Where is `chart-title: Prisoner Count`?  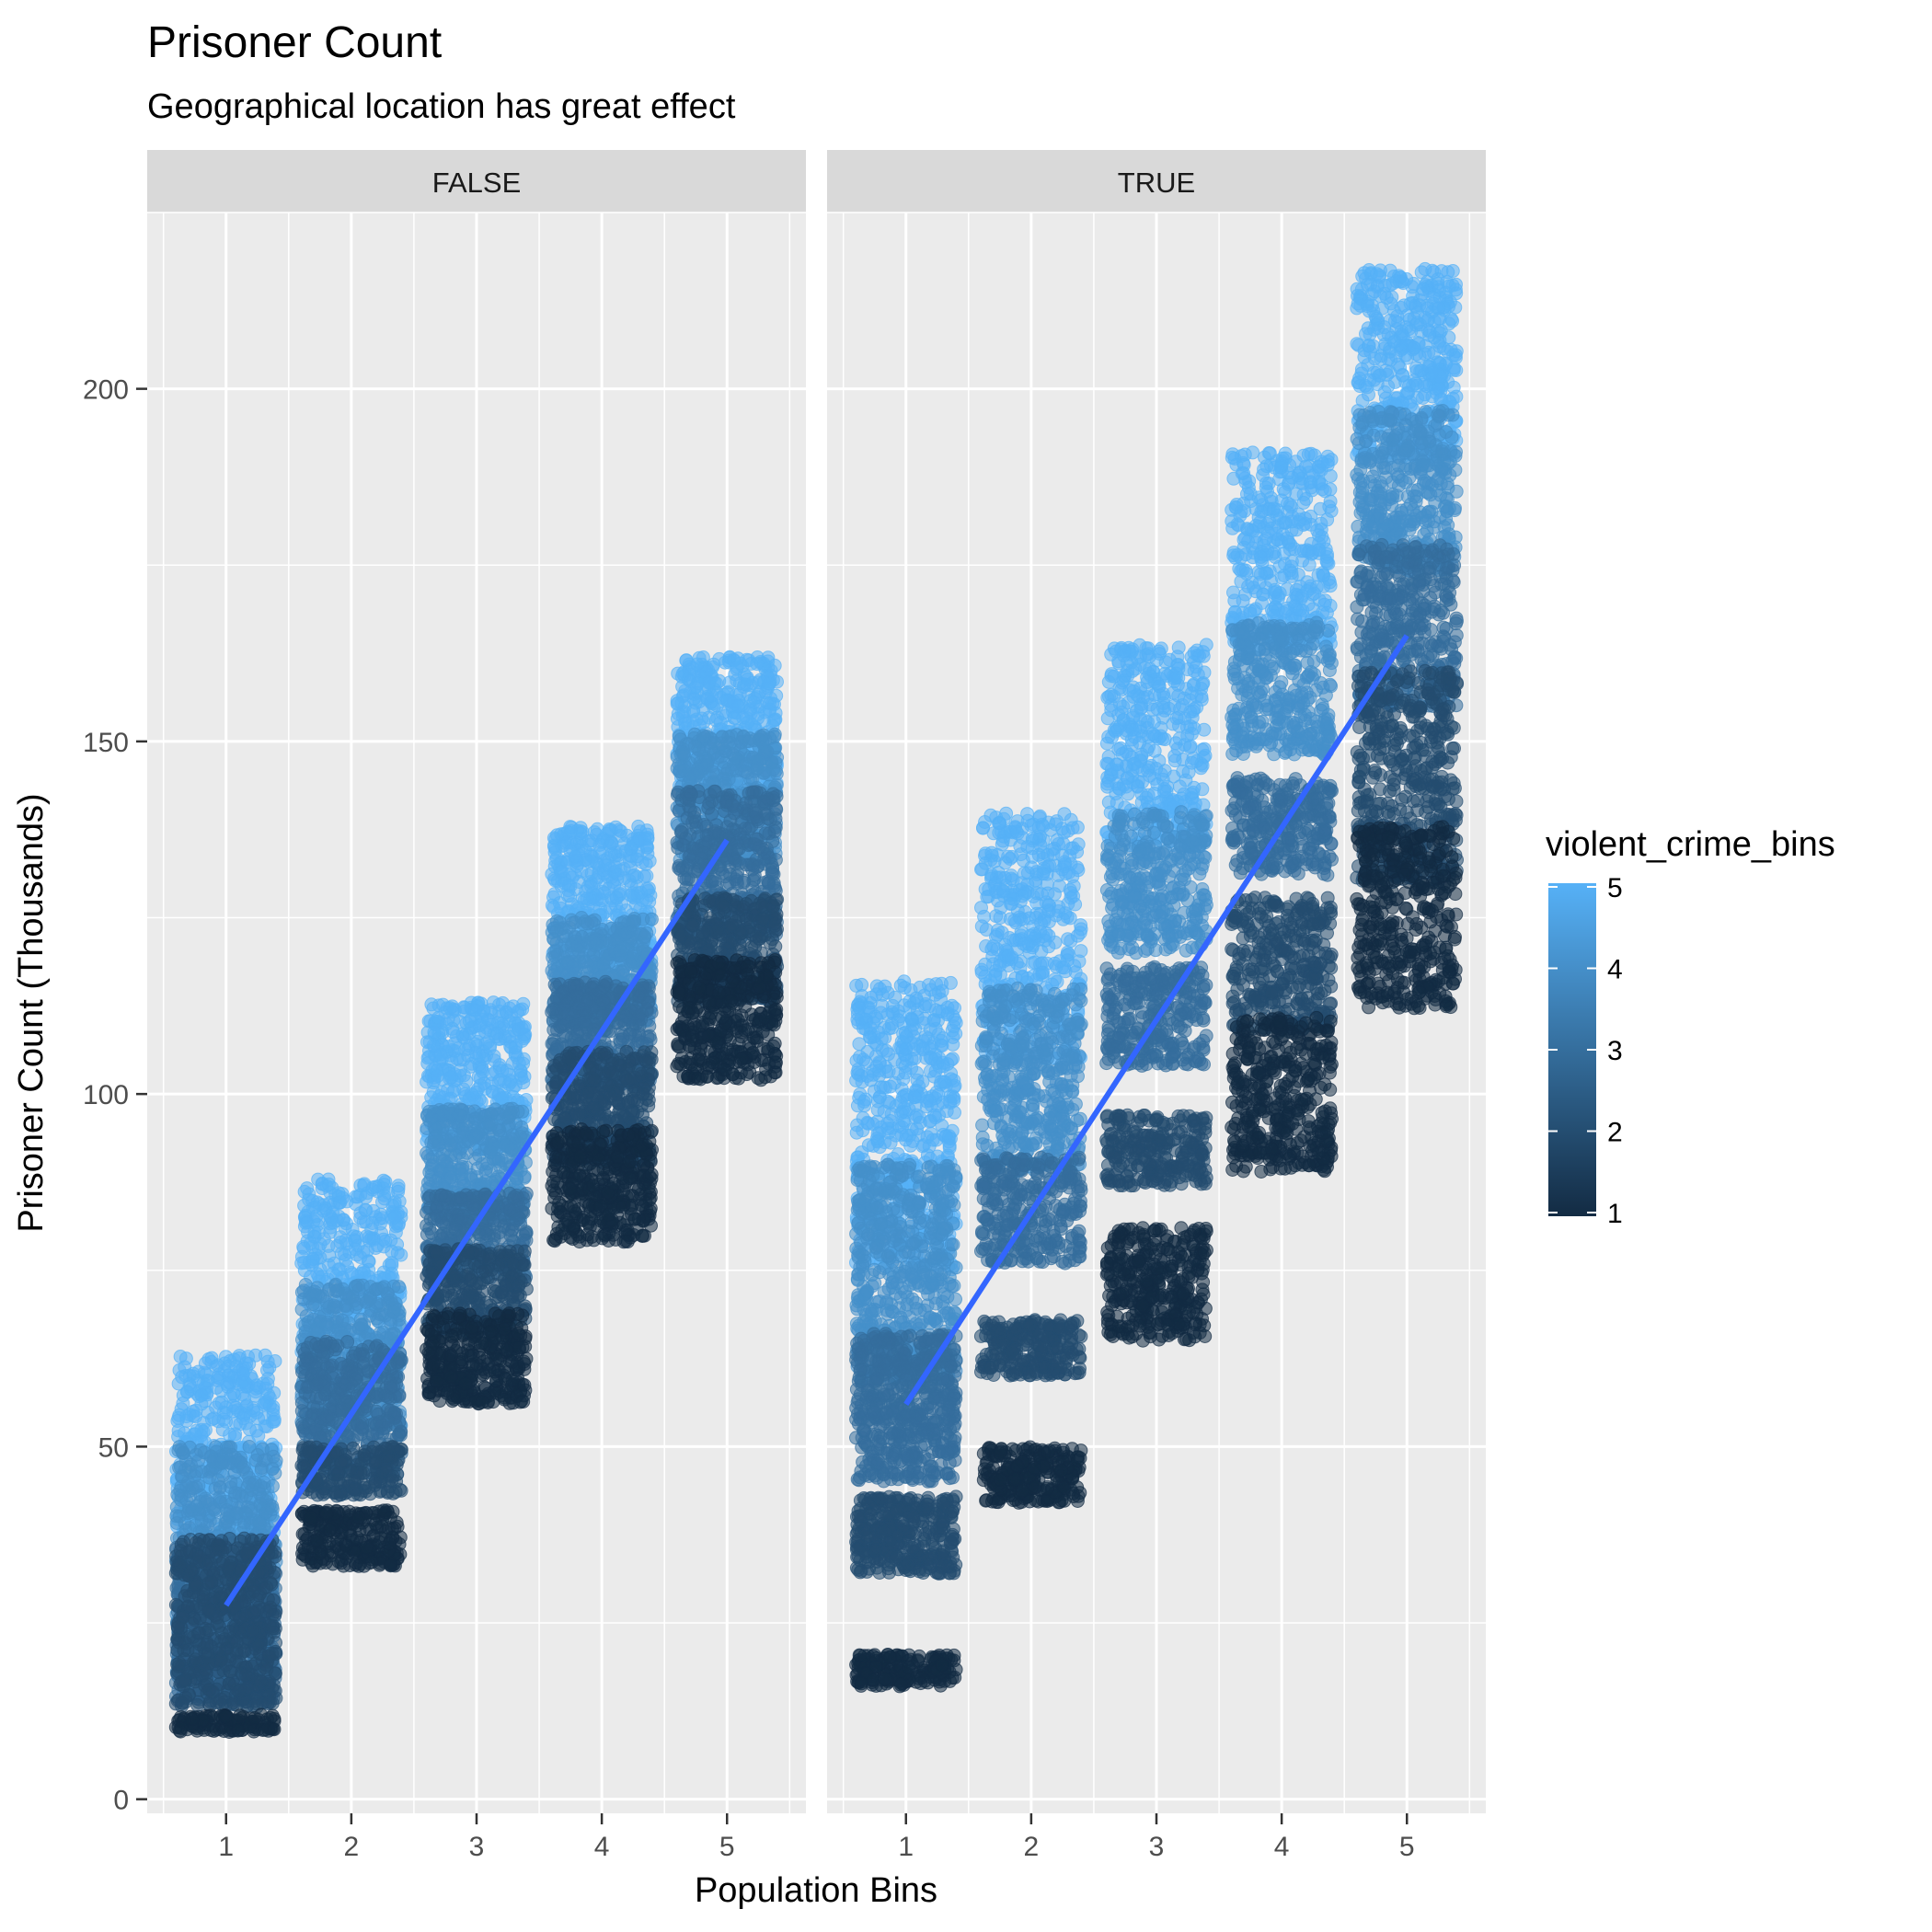
chart-title: Prisoner Count is located at coordinates (294, 42).